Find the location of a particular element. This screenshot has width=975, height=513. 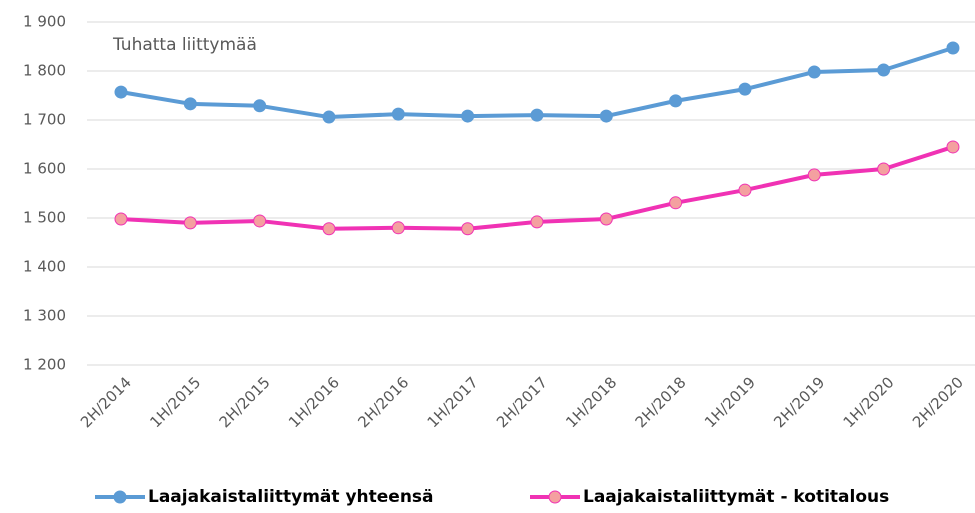

x-tick-label: 2H/2020 is located at coordinates (938, 402).